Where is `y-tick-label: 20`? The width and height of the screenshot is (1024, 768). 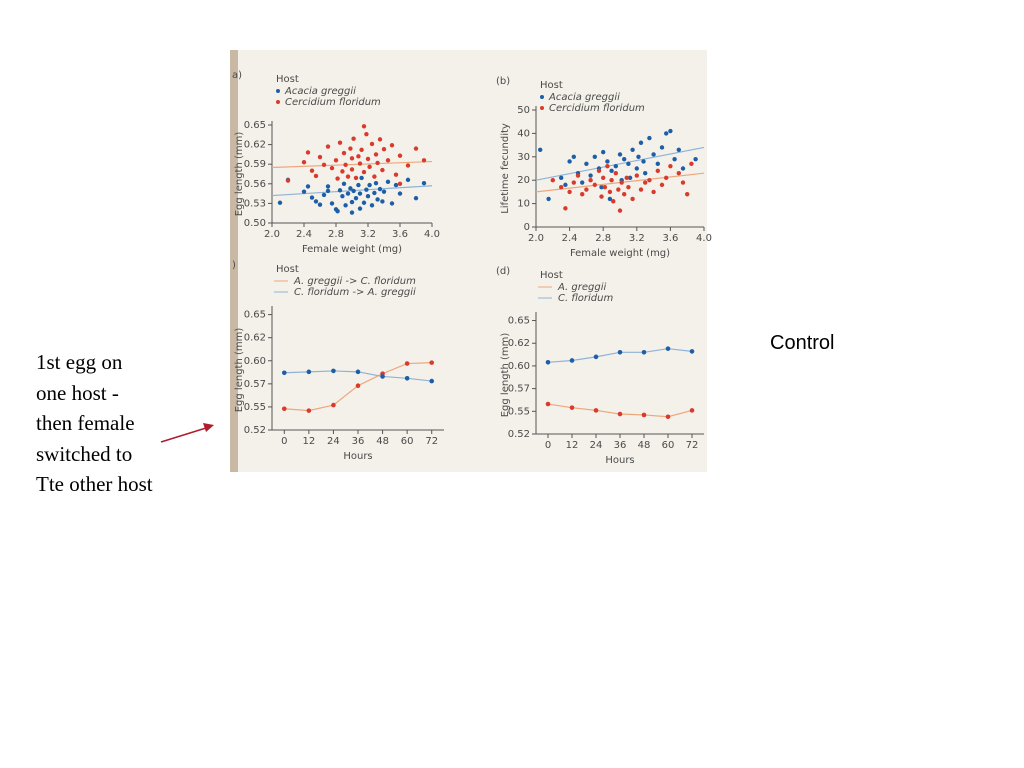 y-tick-label: 20 is located at coordinates (523, 180).